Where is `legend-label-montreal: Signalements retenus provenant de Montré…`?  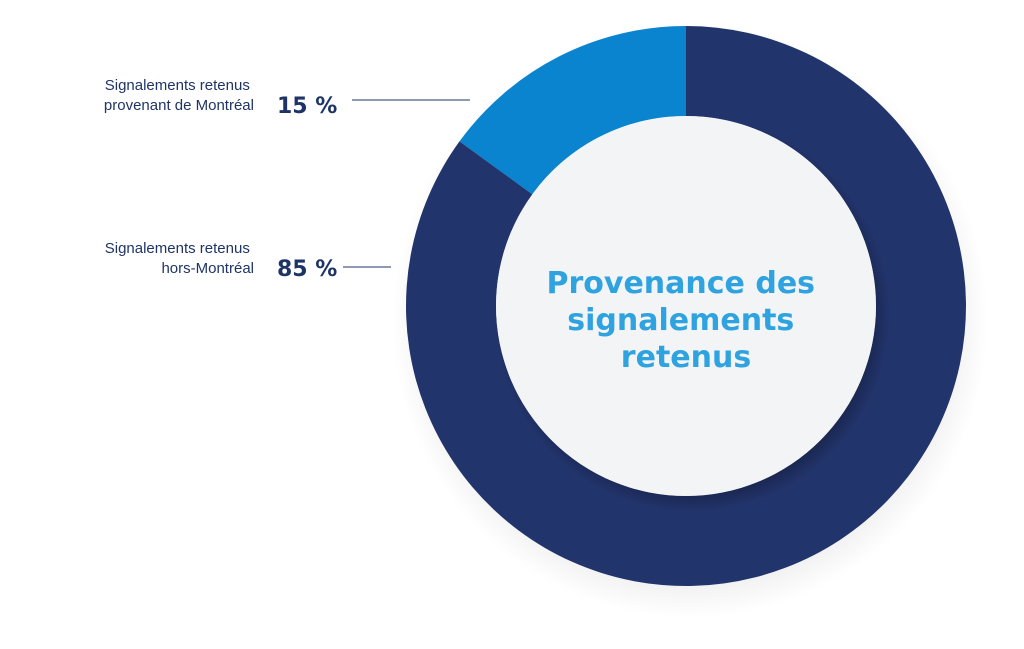 legend-label-montreal: Signalements retenus provenant de Montré… is located at coordinates (179, 95).